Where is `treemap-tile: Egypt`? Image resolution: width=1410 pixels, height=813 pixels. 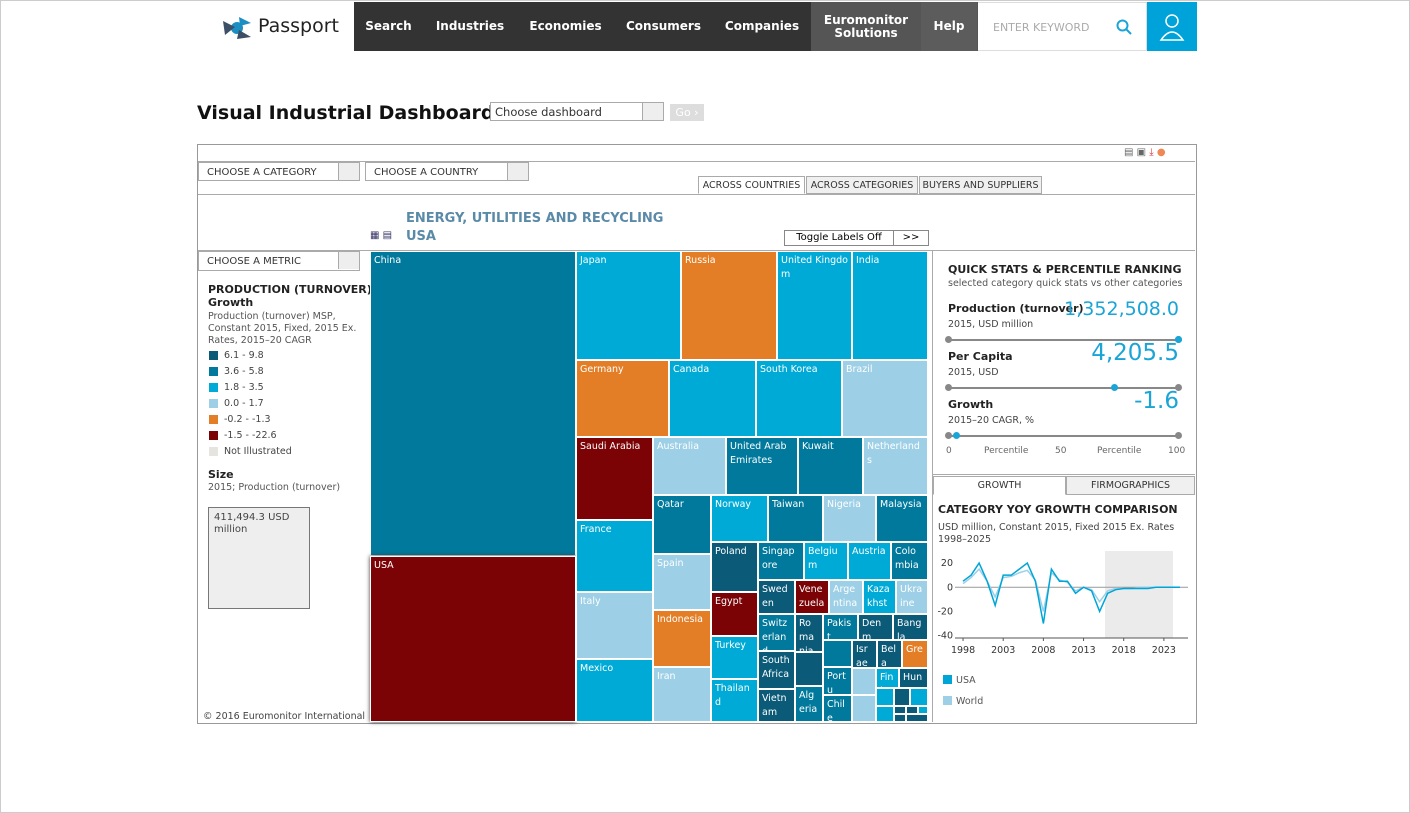
treemap-tile: Egypt is located at coordinates (734, 614).